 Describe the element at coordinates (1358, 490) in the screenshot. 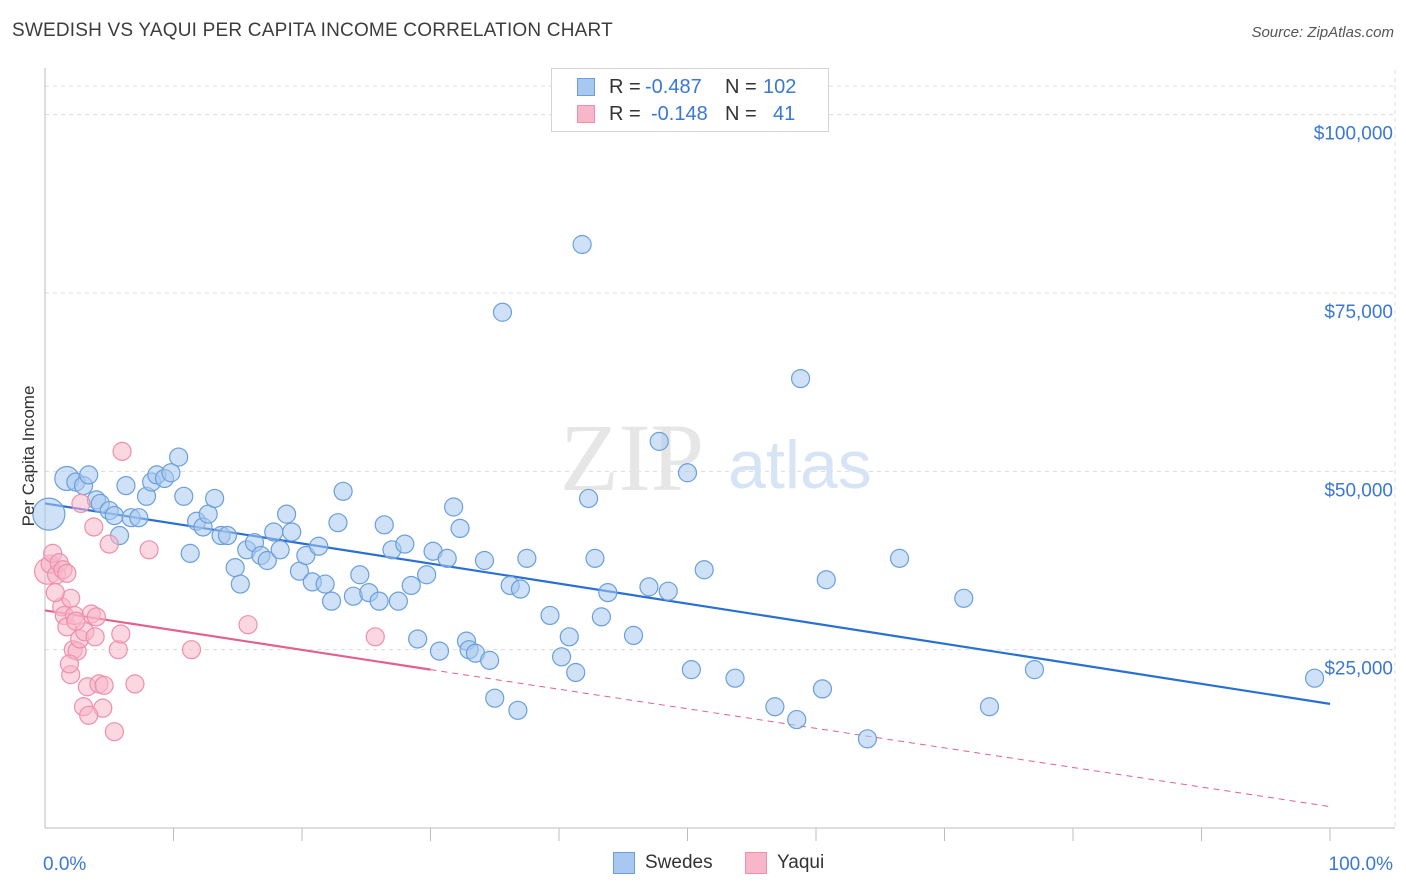

I see `y-tick-label: $50,000` at that location.